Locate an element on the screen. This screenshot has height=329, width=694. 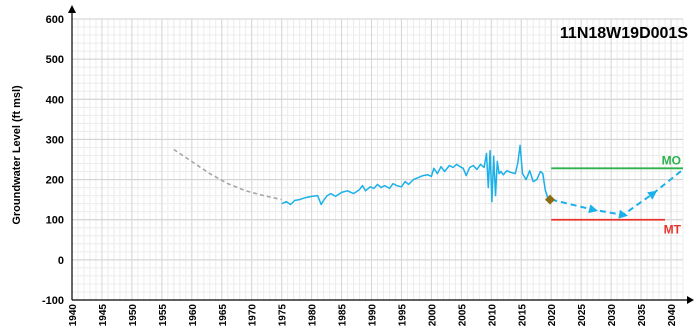
x-tick-label: 1995 is located at coordinates (402, 315).